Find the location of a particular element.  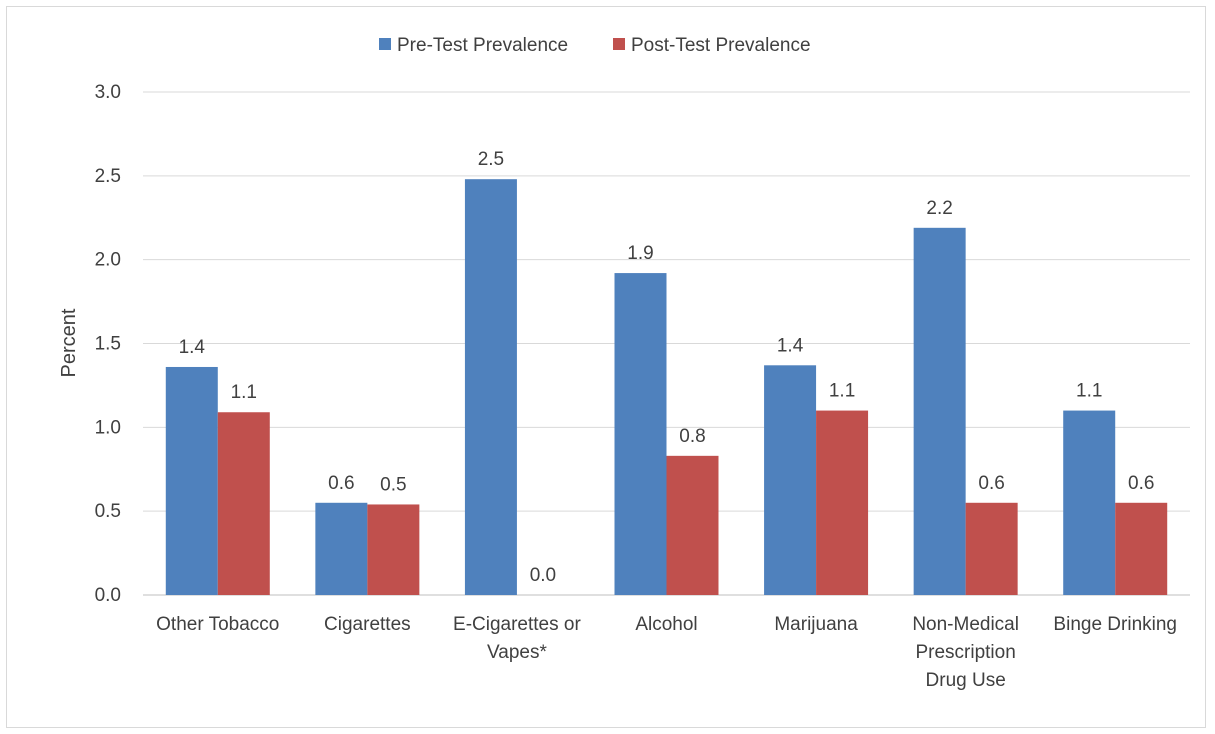

y-tick-label: 3.0 is located at coordinates (108, 92).